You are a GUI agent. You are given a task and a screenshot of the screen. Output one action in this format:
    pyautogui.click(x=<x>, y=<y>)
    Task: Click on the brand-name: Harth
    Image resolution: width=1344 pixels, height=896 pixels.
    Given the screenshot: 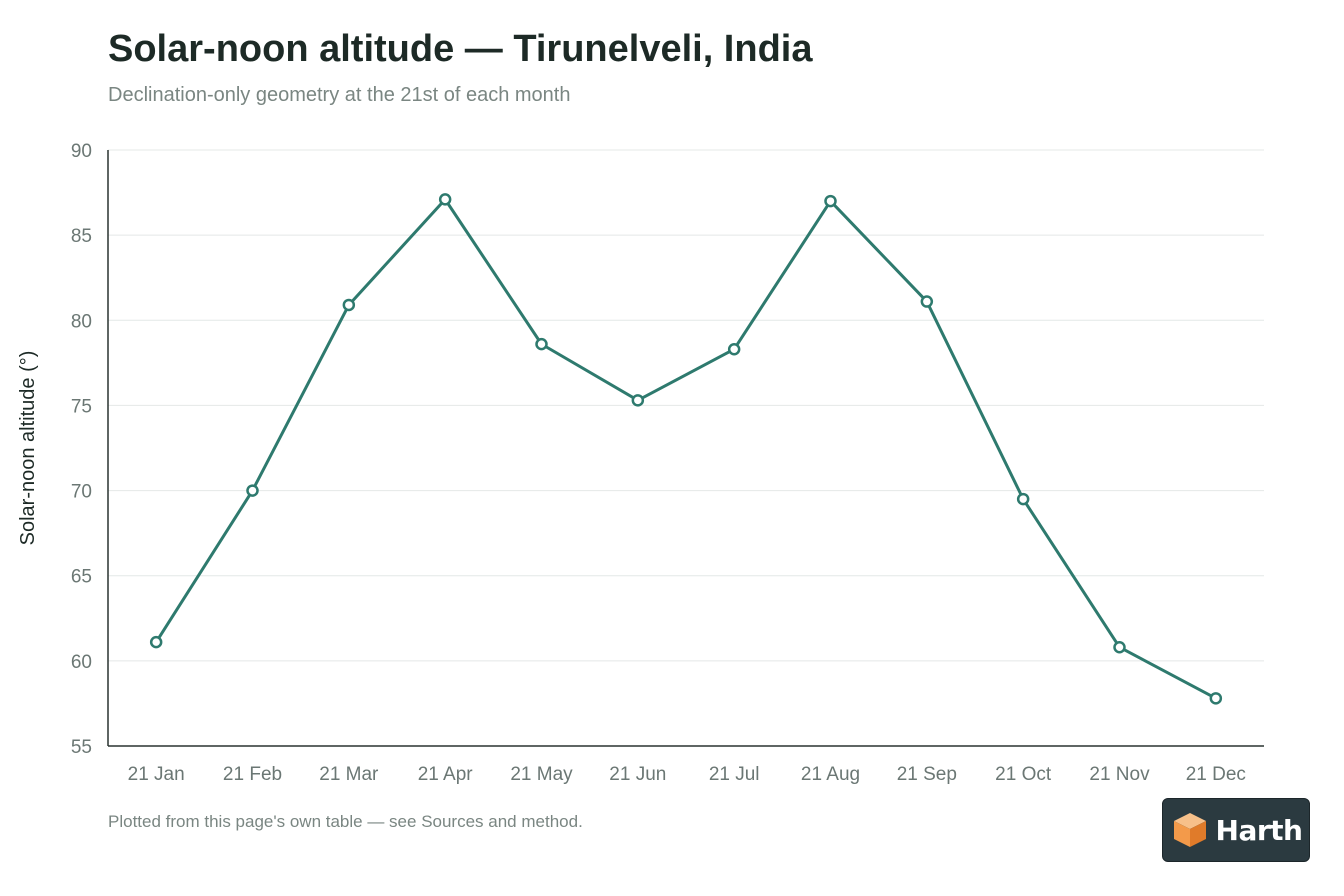 What is the action you would take?
    pyautogui.click(x=1259, y=830)
    